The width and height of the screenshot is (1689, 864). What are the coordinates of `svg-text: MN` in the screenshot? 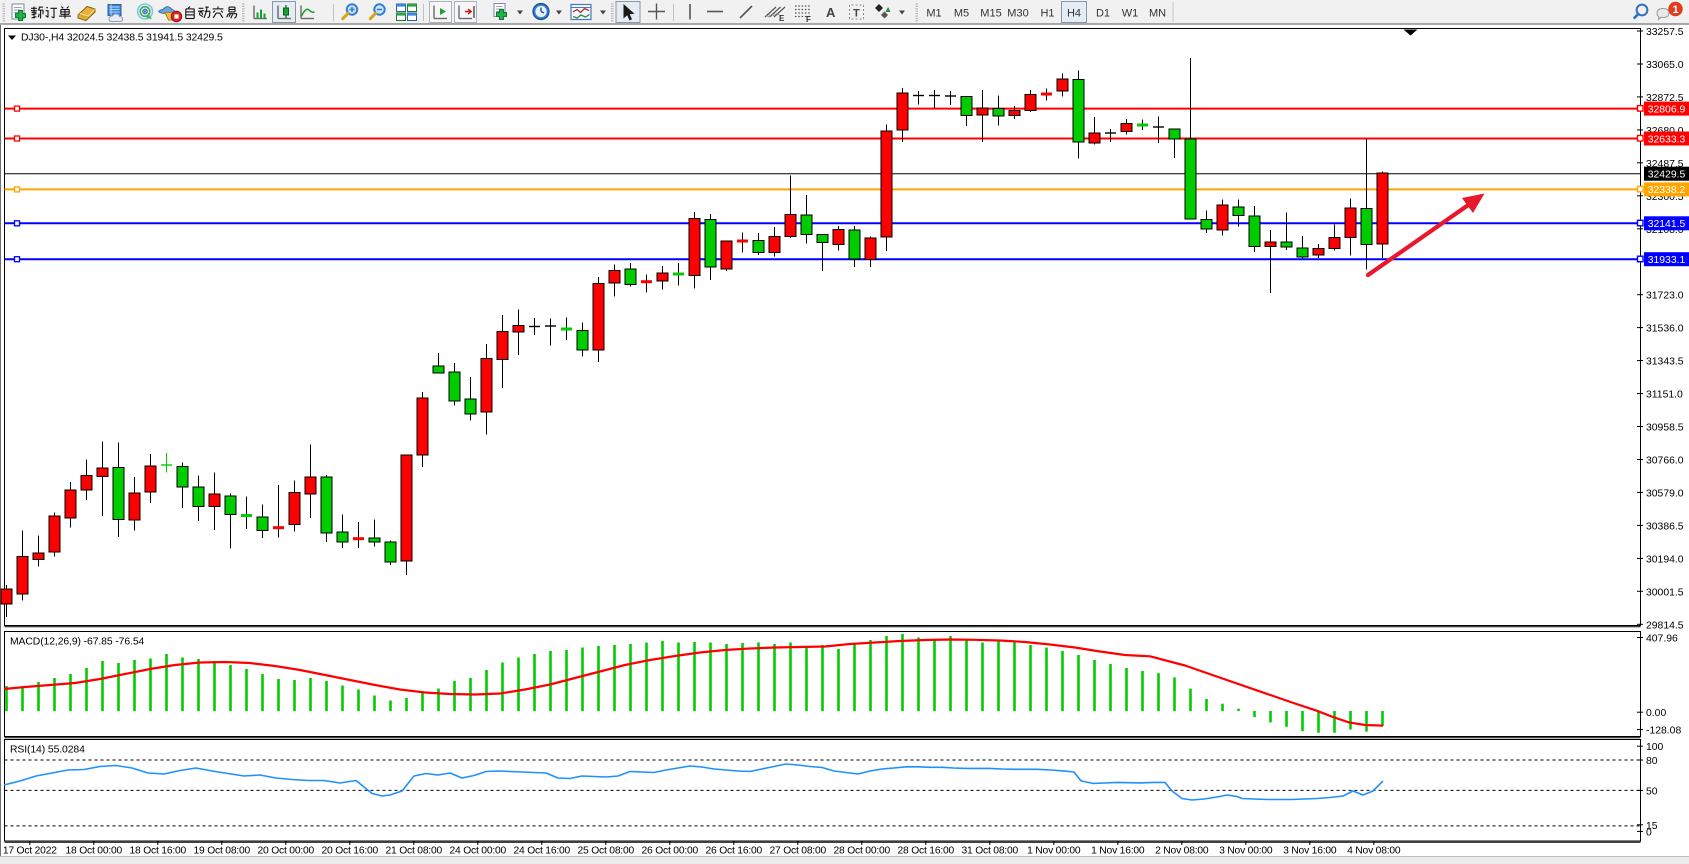 It's located at (1157, 14).